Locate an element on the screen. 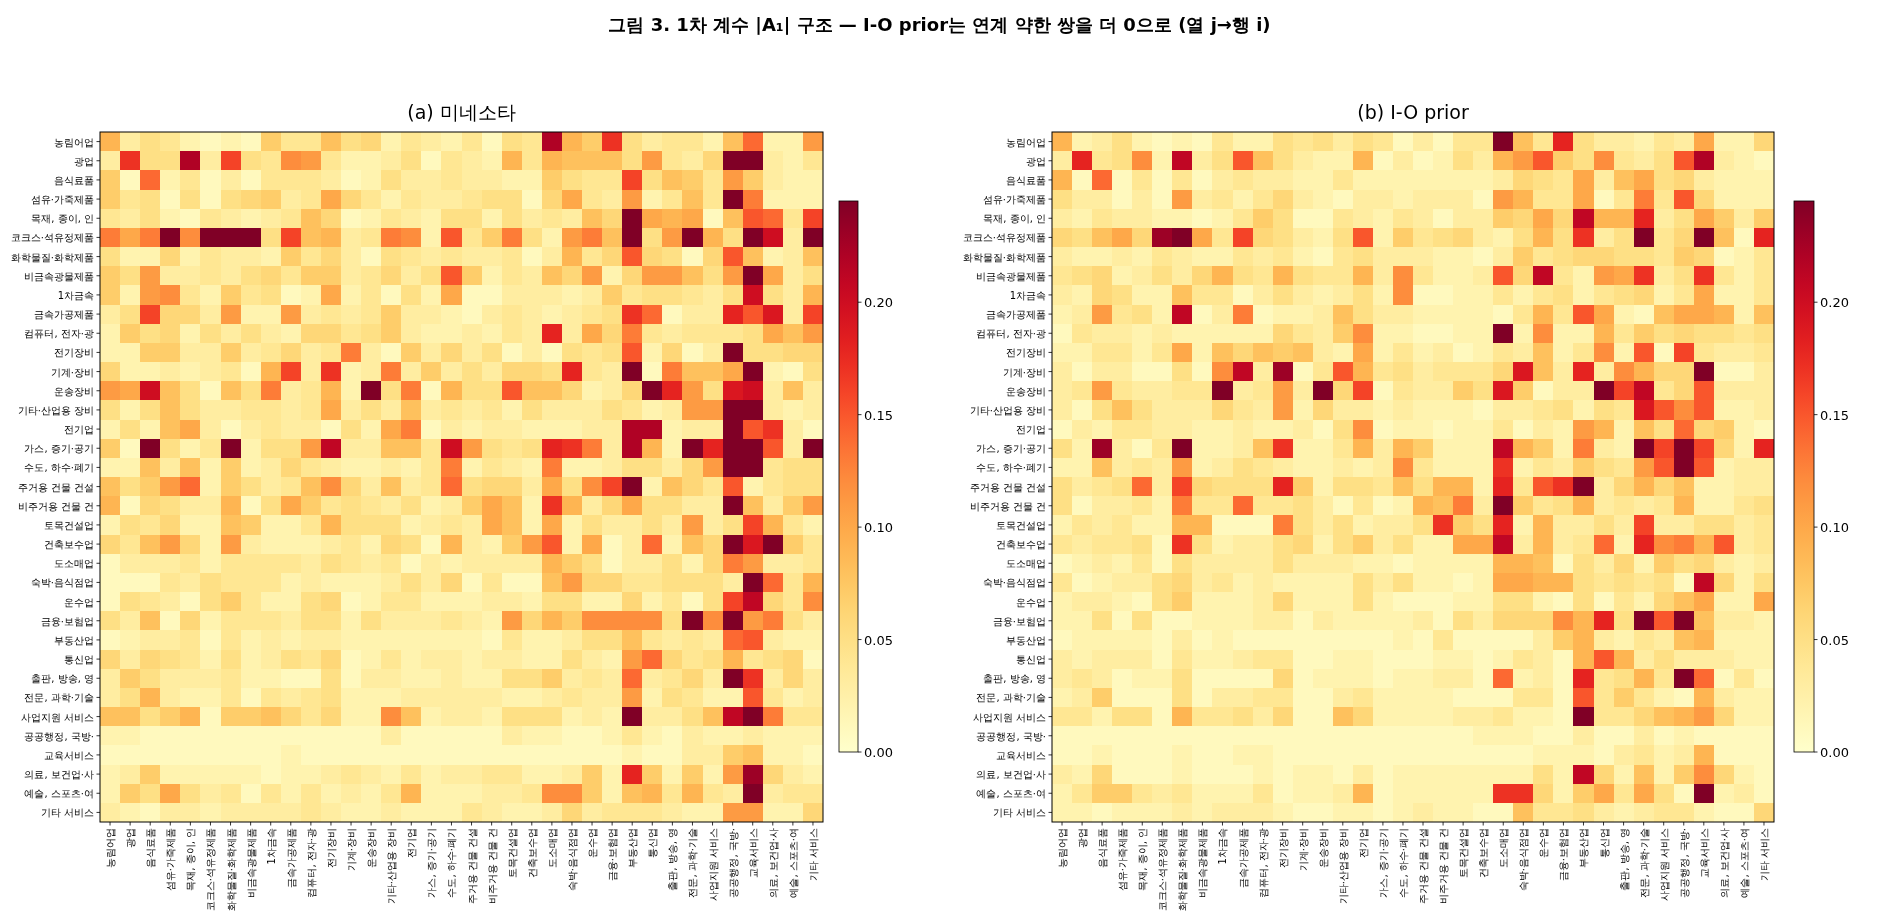 This screenshot has height=922, width=1879. caption: 그림 3. 1차 계수 |A₁| 구조 — I-O prior는 연계 약한 쌍을 더 0으로 (열 j→행 i) is located at coordinates (939, 24).